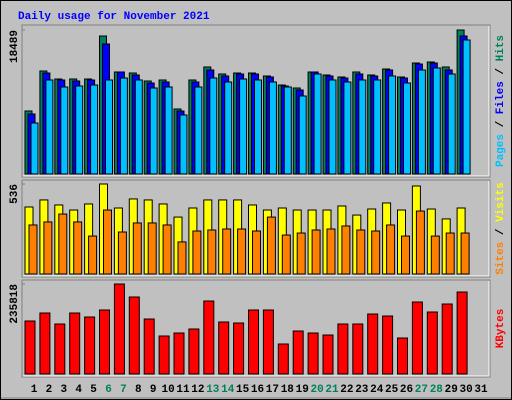  I want to click on x-tick-label: 29, so click(451, 390).